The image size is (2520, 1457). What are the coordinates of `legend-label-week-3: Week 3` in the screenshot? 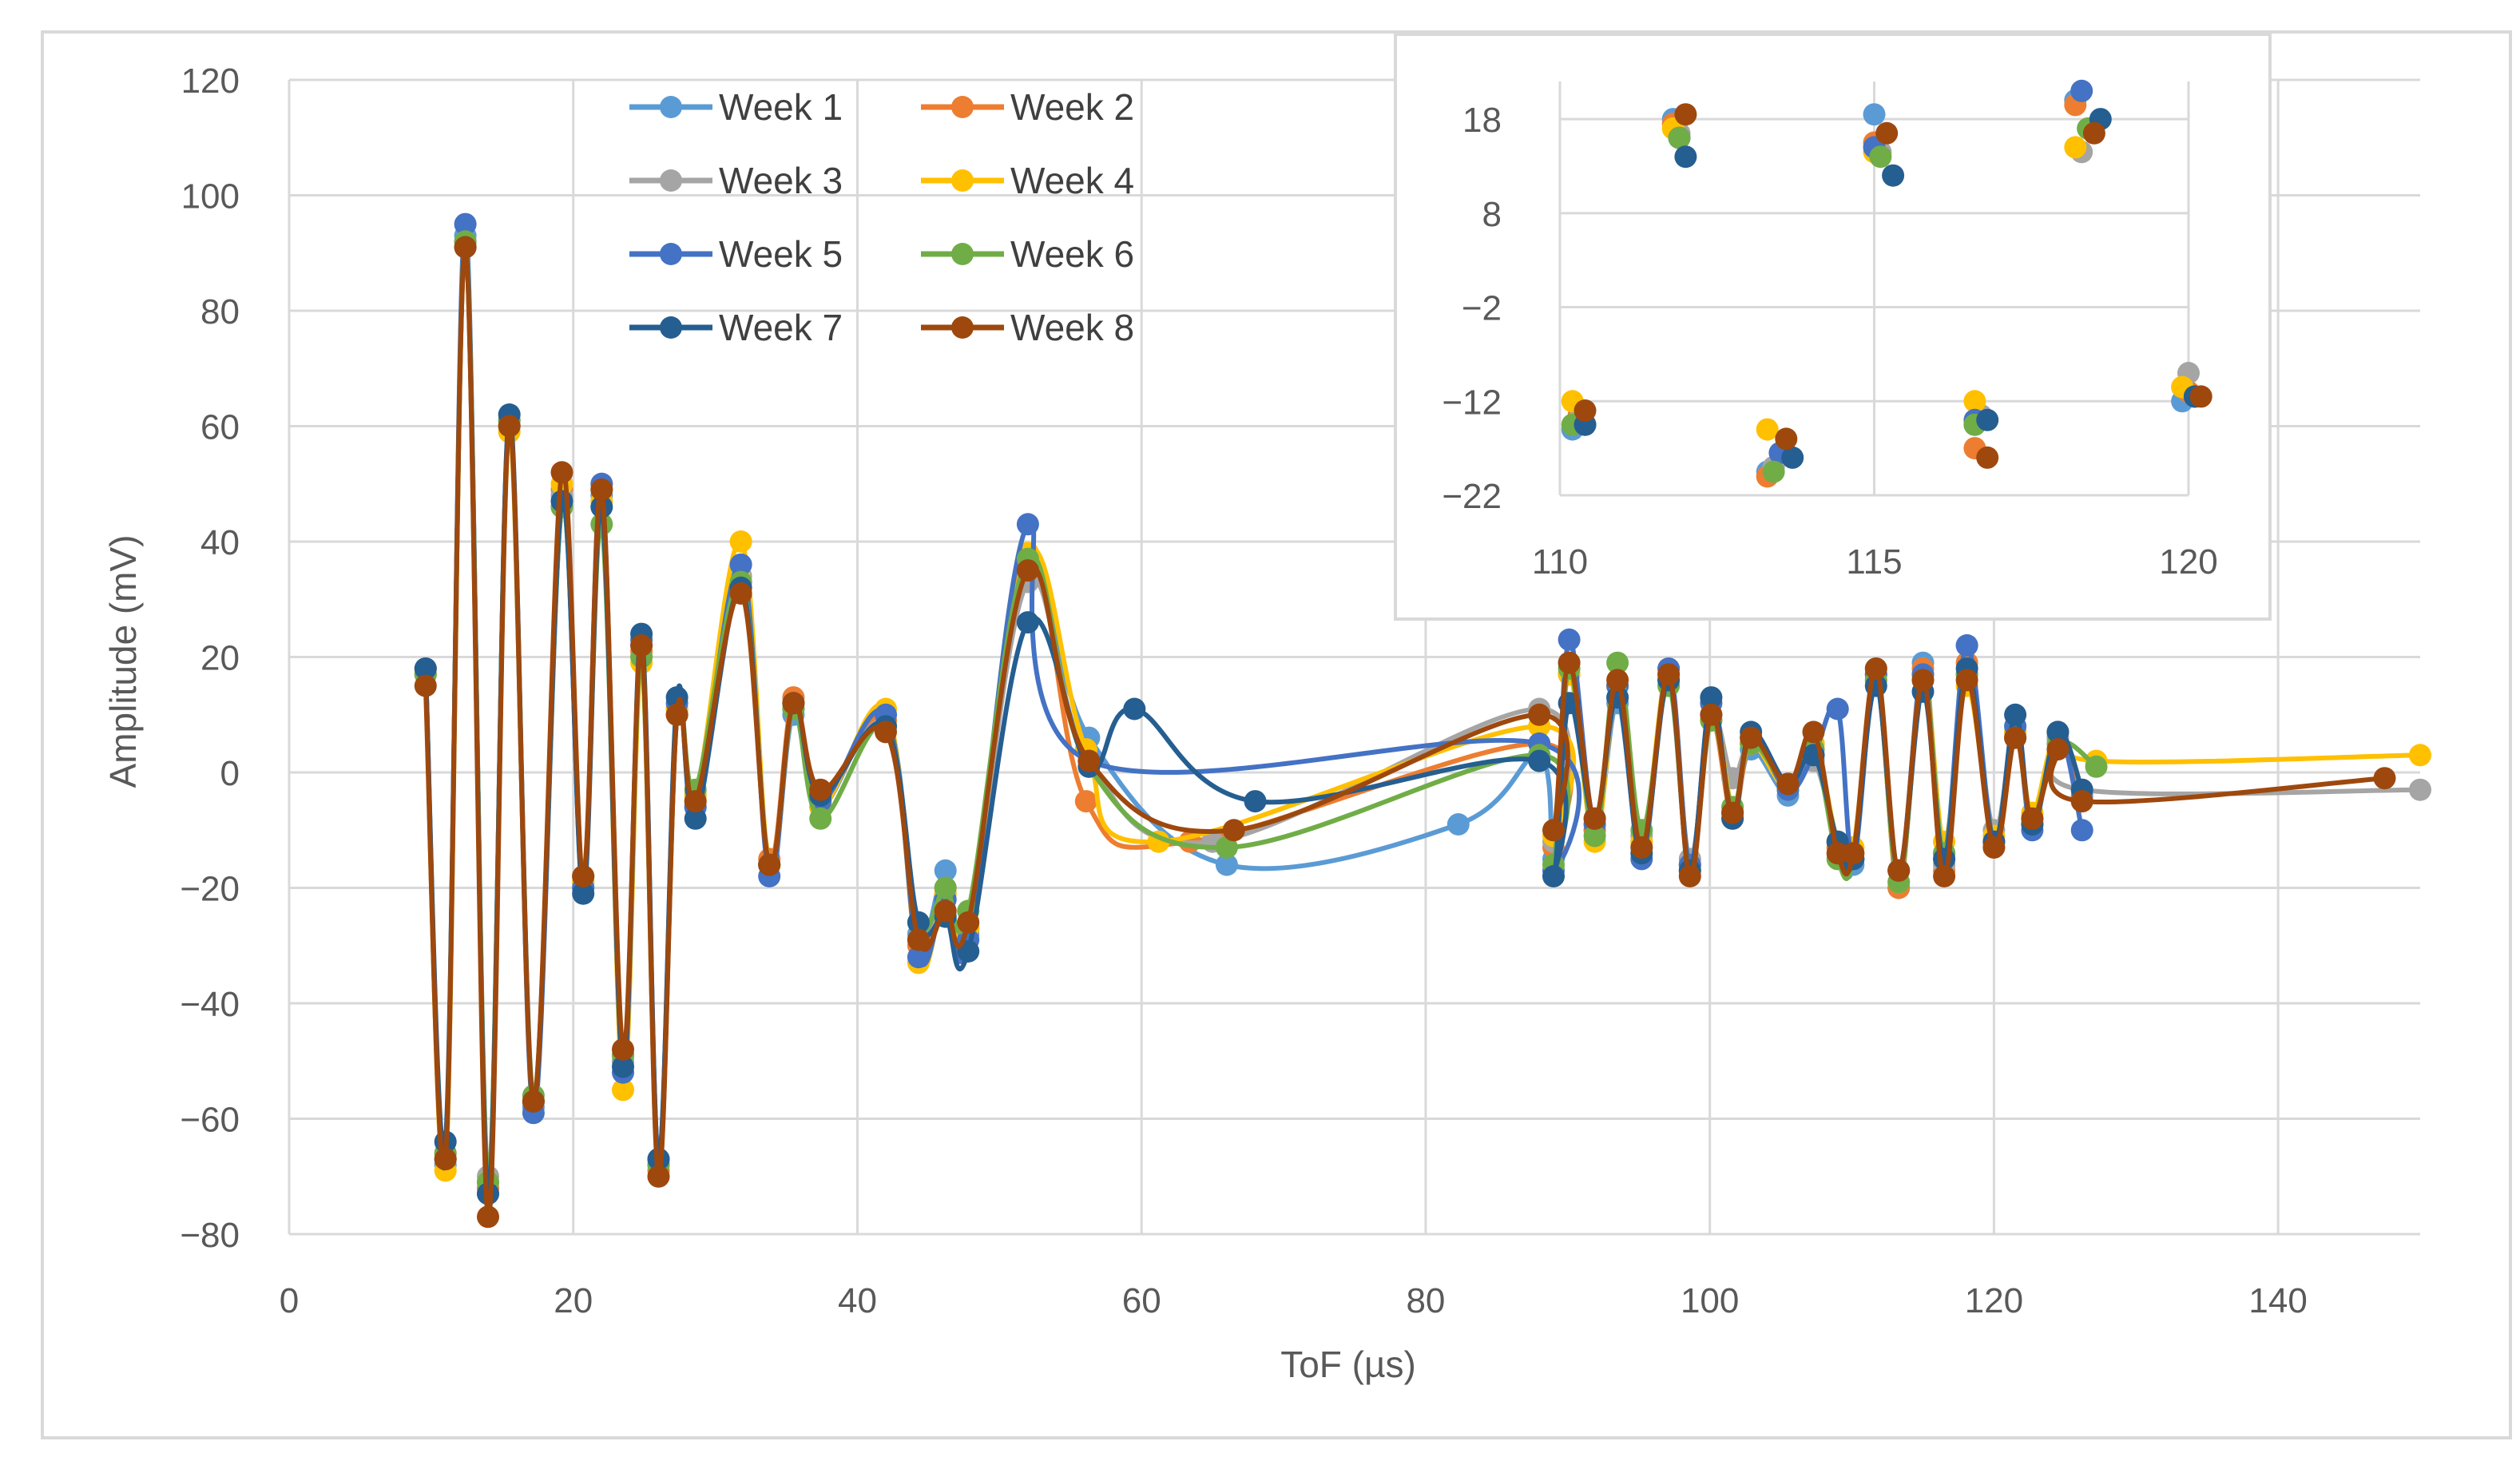 It's located at (781, 180).